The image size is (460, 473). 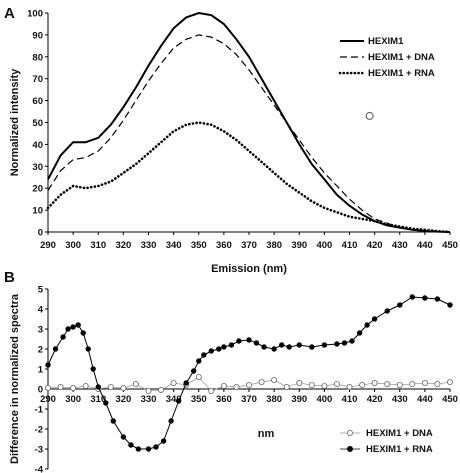 I want to click on panel-b-label: B, so click(x=9, y=277).